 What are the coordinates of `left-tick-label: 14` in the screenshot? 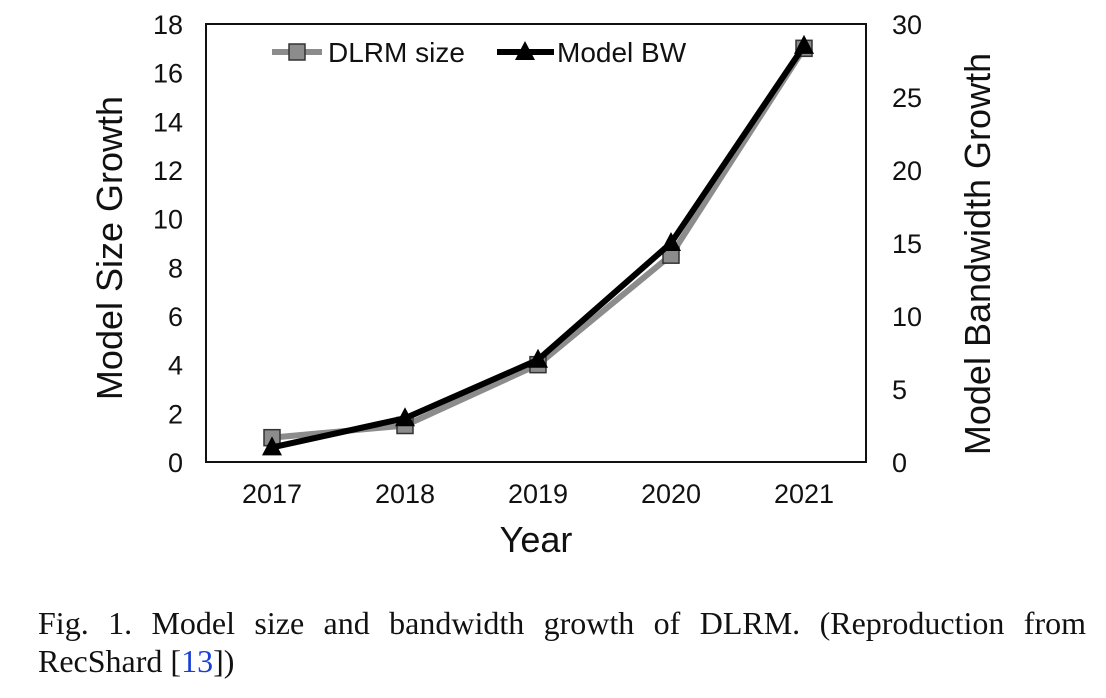 It's located at (168, 122).